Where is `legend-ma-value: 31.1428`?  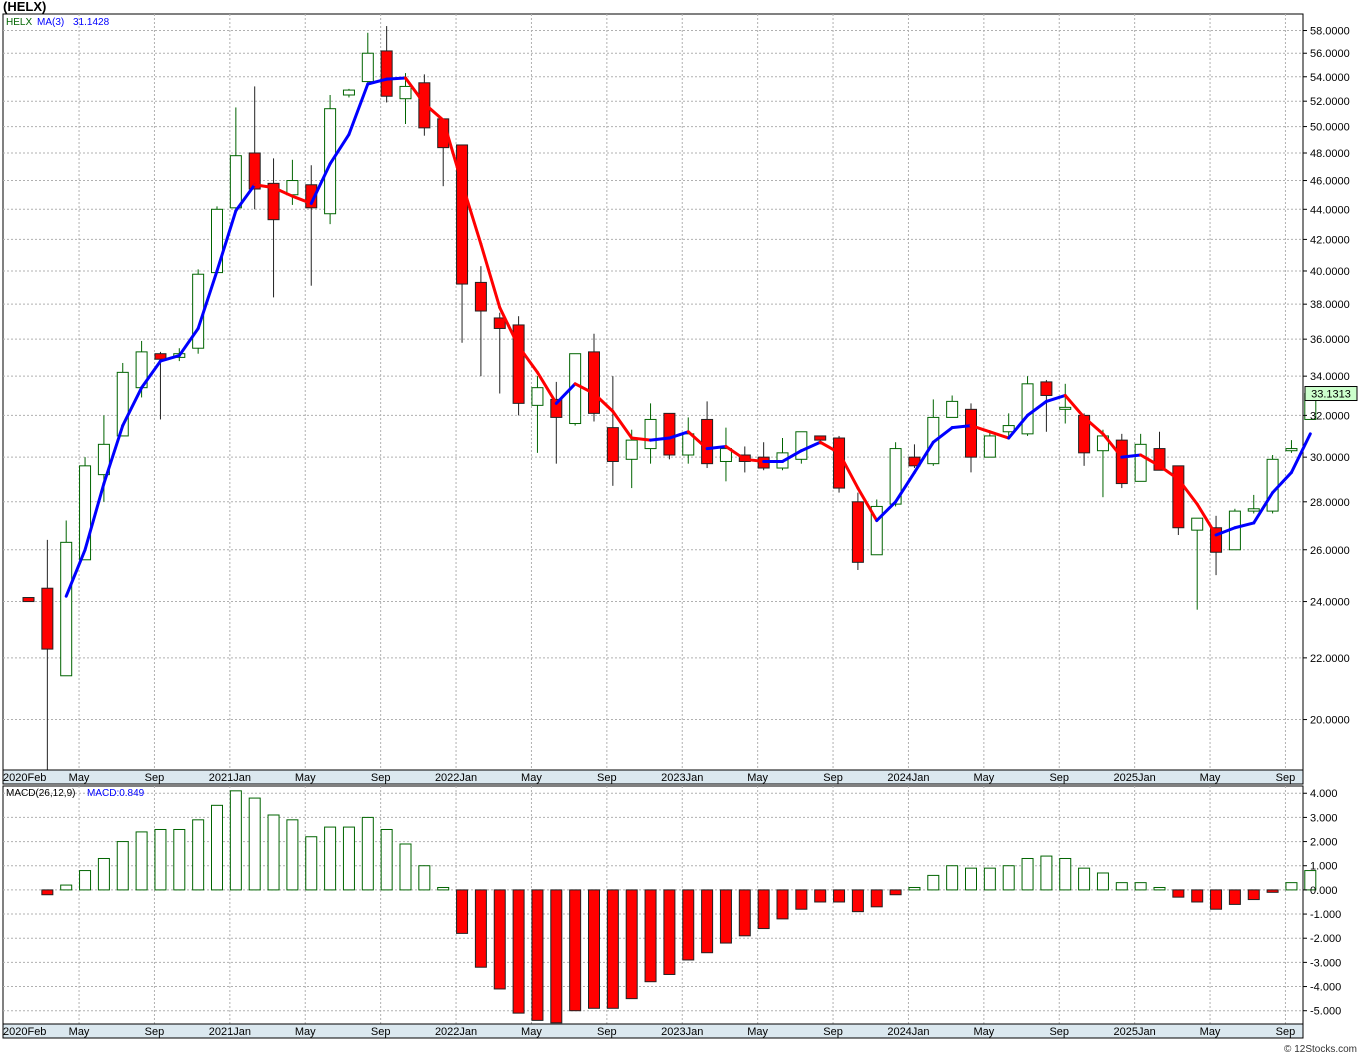
legend-ma-value: 31.1428 is located at coordinates (91, 22).